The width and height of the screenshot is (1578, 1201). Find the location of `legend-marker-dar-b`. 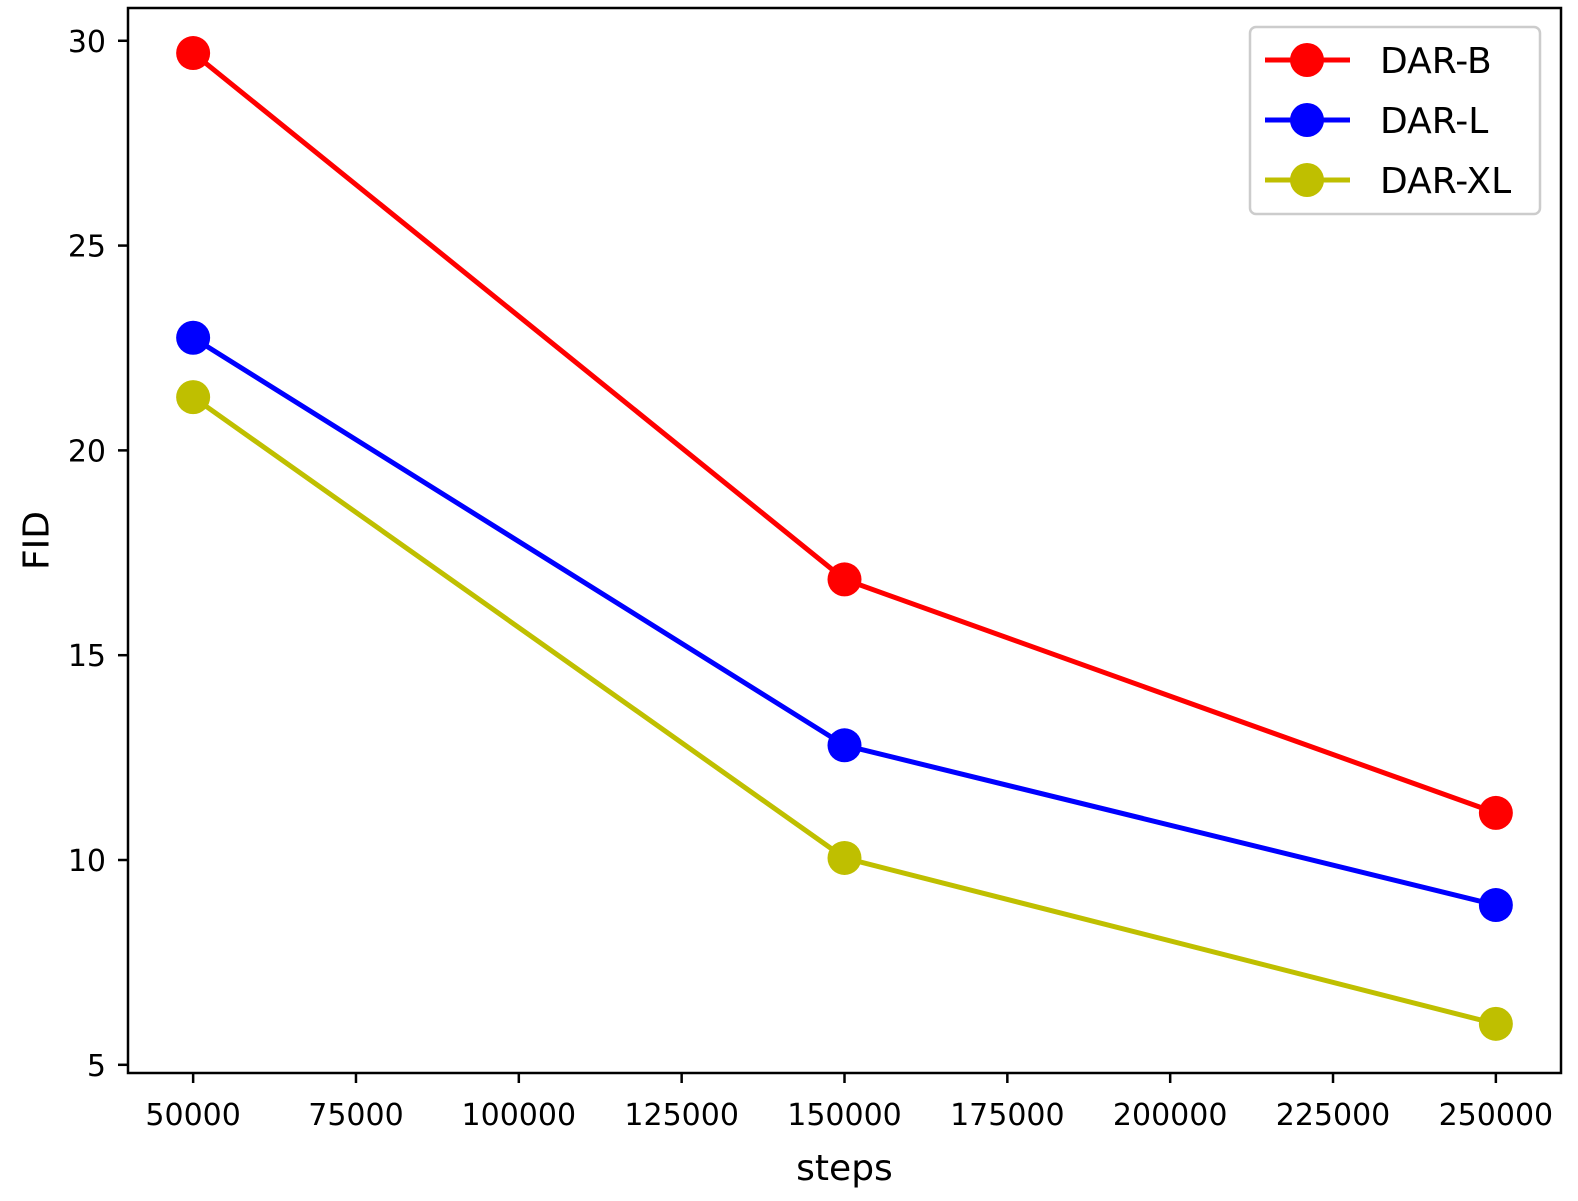

legend-marker-dar-b is located at coordinates (1307, 60).